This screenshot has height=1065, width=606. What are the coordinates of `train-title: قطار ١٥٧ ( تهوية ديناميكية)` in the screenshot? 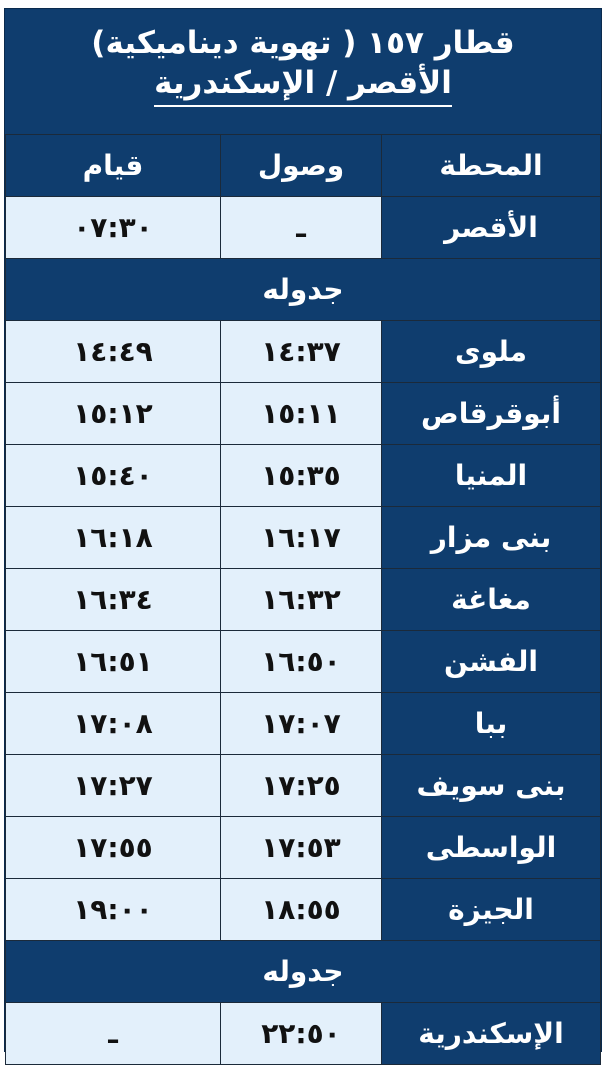 It's located at (303, 43).